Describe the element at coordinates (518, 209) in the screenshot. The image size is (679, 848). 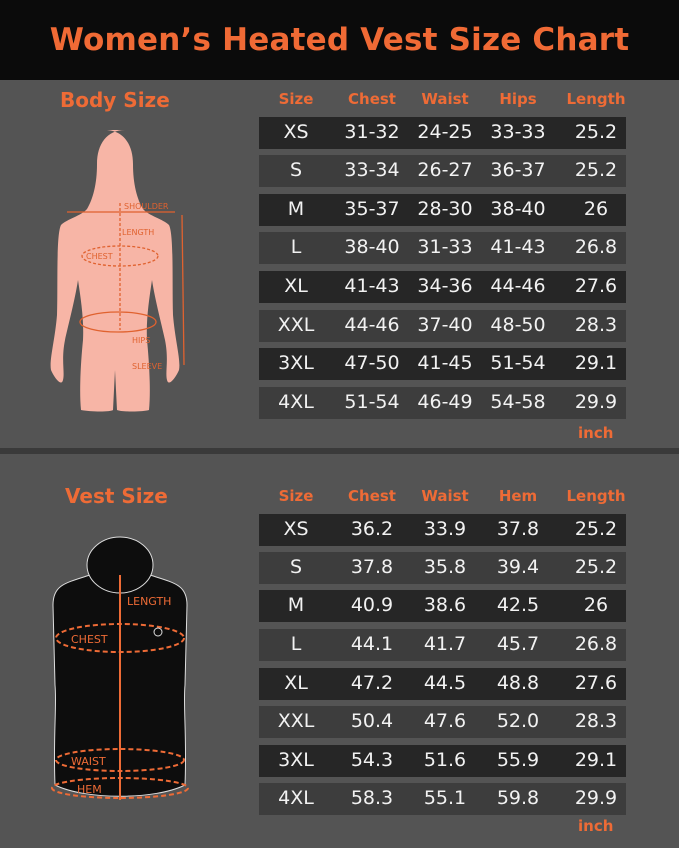
I see `table-cell: 38-40` at that location.